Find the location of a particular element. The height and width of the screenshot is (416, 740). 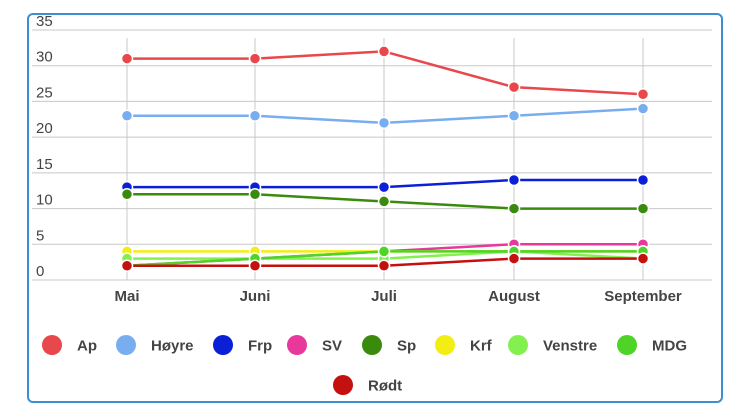

legend-label: Sp is located at coordinates (406, 346).